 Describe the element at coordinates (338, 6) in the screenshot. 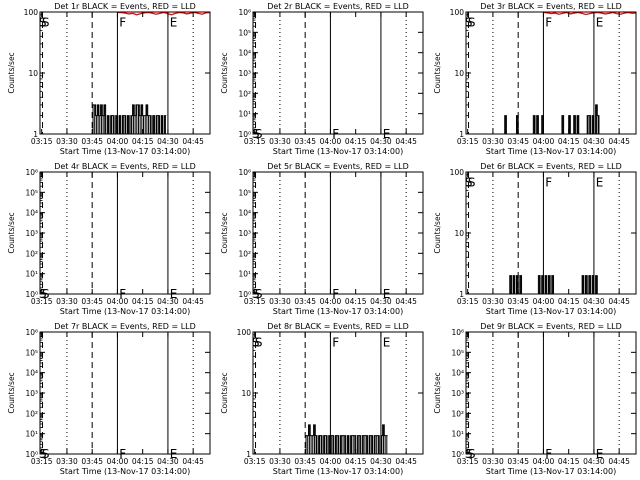

I see `chart-title: Det 2r BLACK = Events, RED = LLD` at that location.